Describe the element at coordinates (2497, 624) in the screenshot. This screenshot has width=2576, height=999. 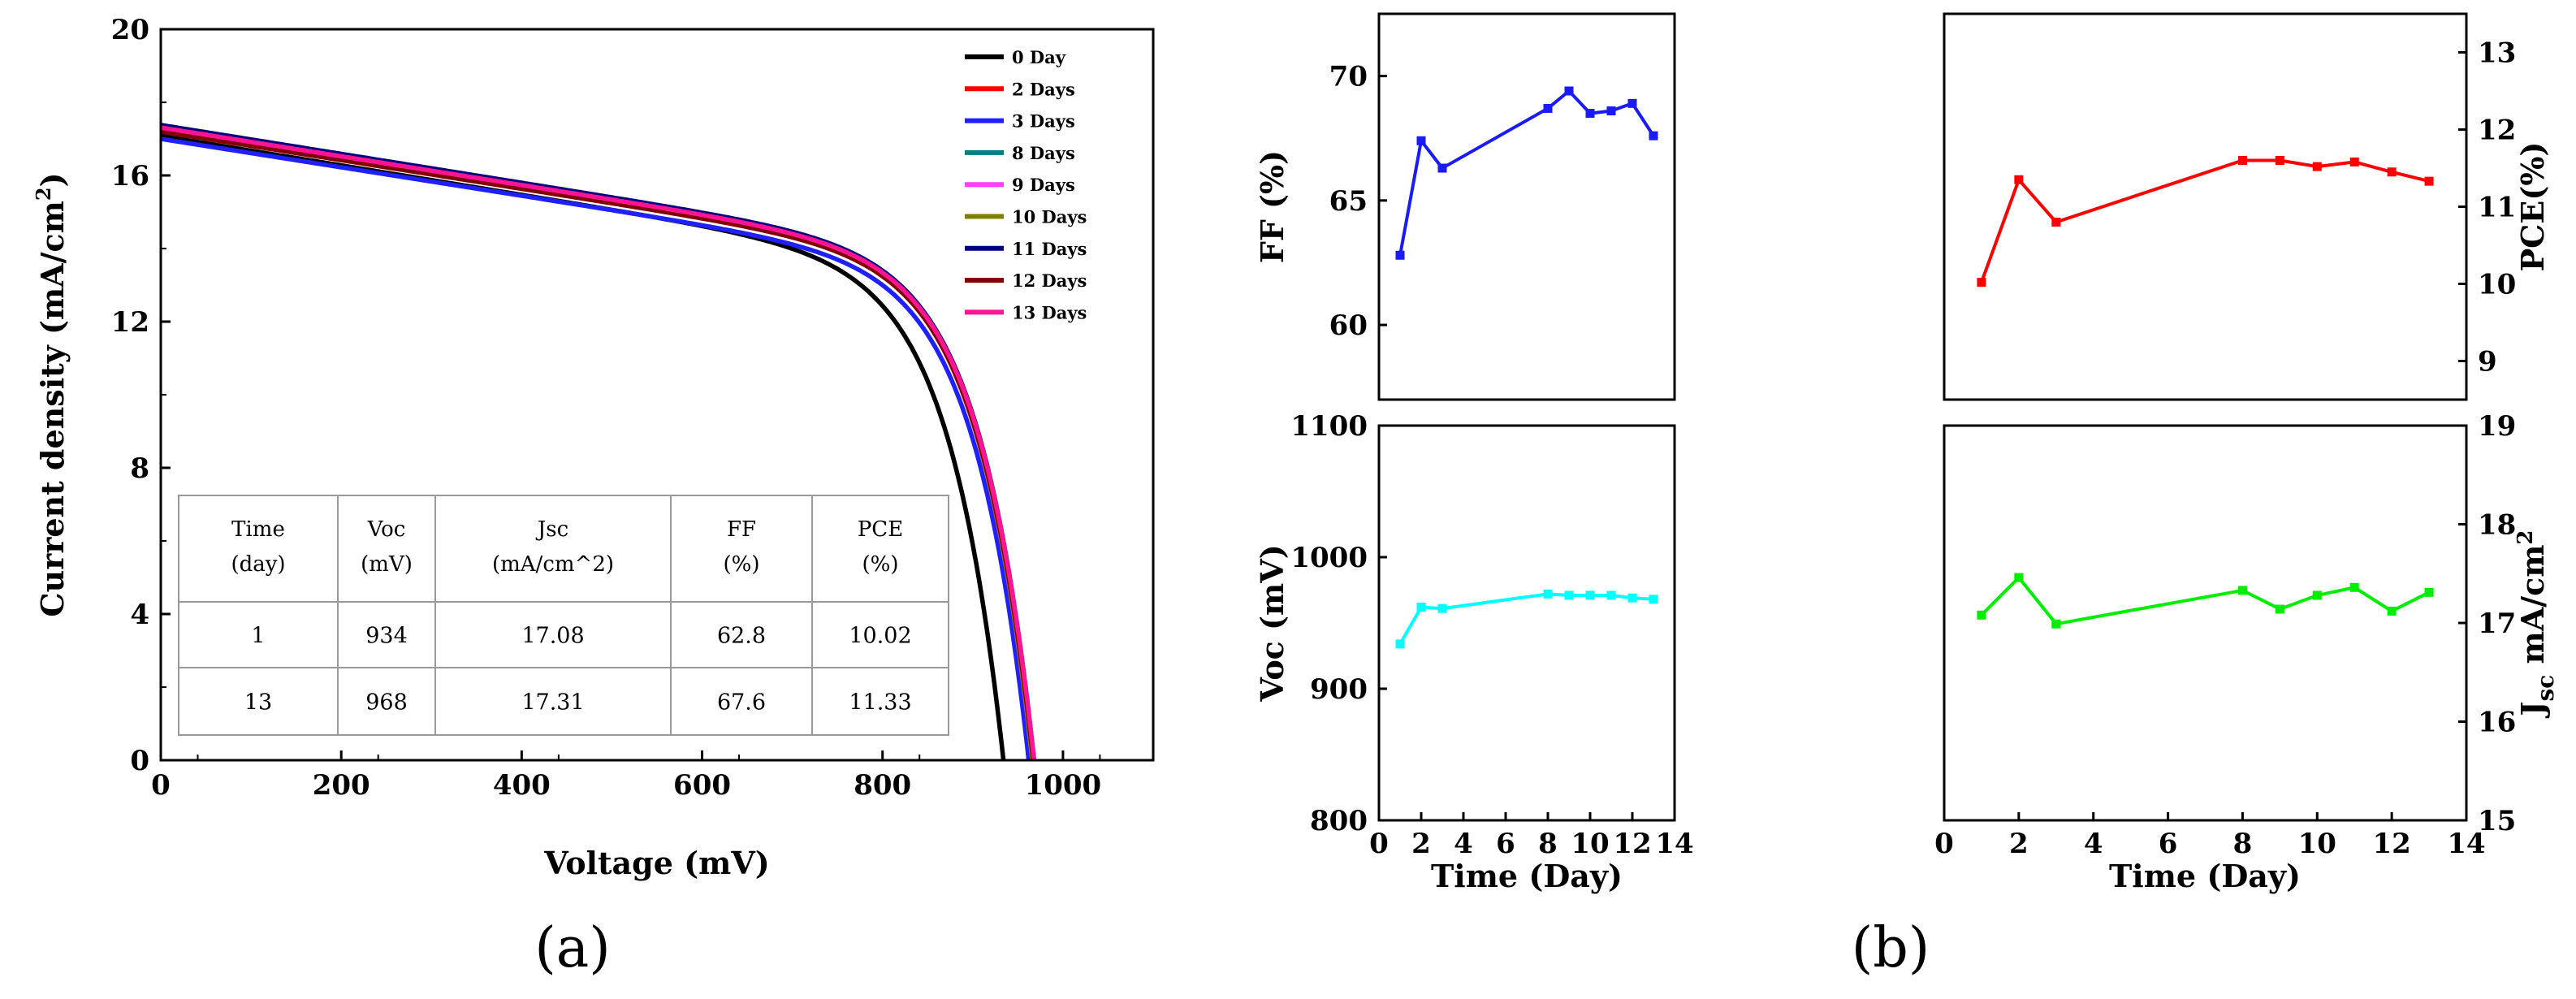
I see `stability-y-tick-label: 17` at that location.